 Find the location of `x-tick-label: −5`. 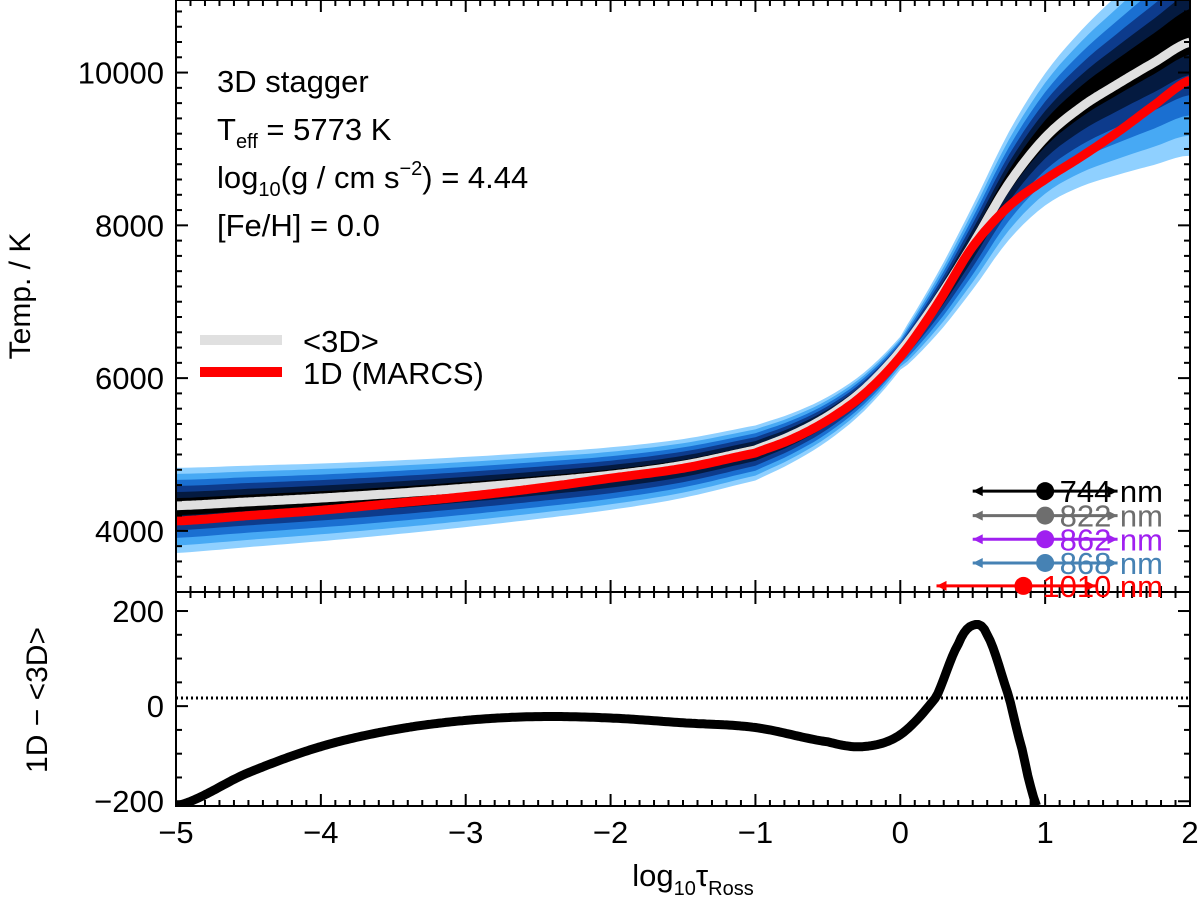

x-tick-label: −5 is located at coordinates (175, 832).